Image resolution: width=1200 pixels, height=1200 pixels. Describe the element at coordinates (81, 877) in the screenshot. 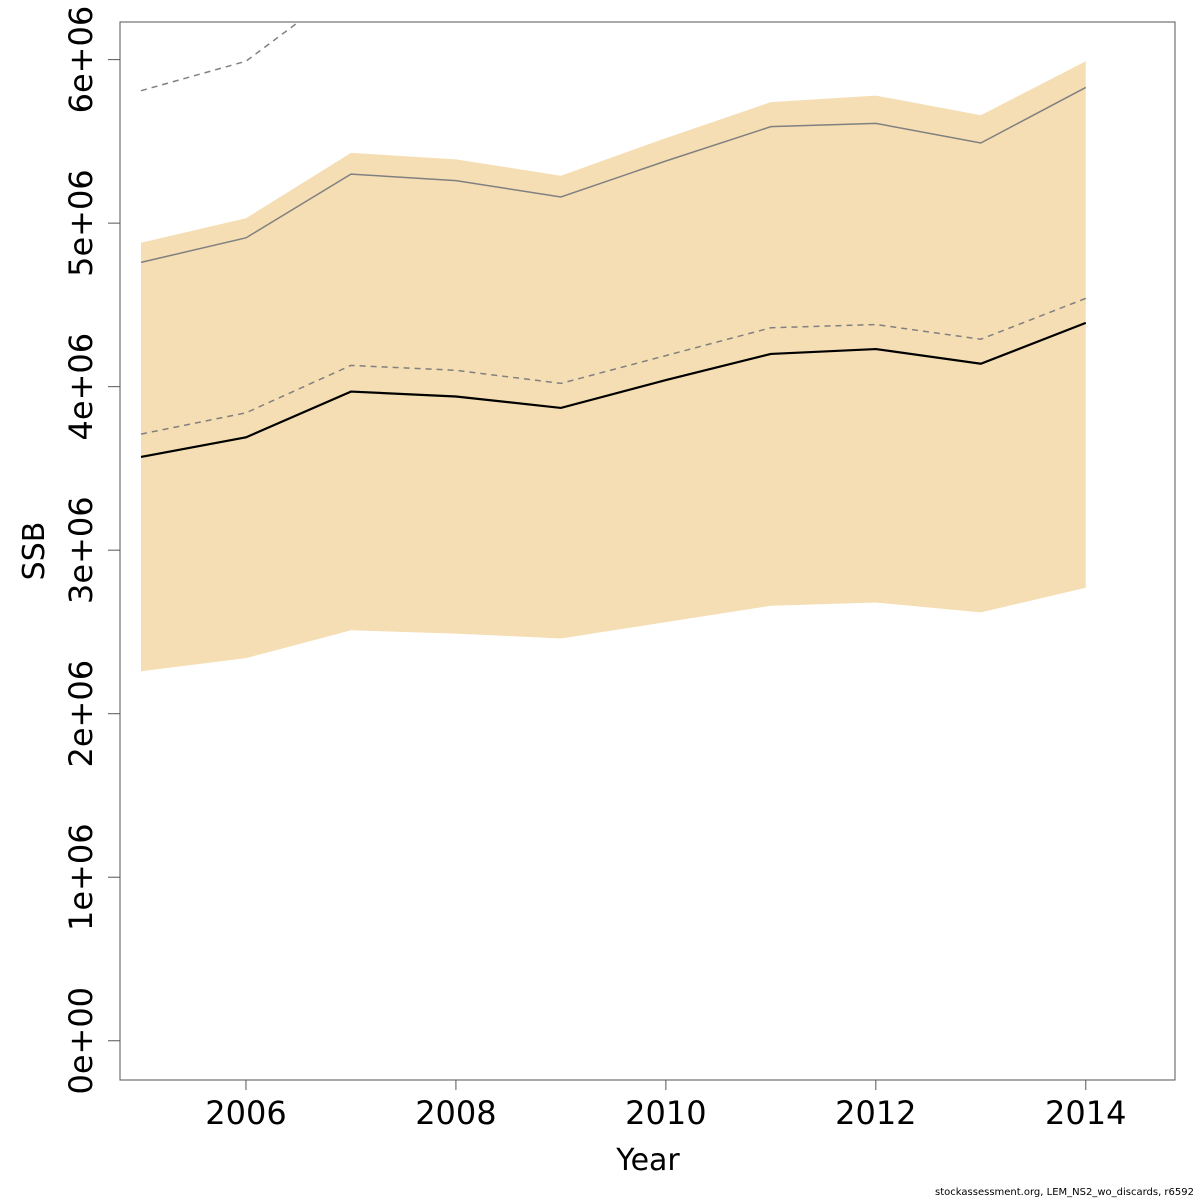

I see `y-tick-label: 1e+06` at that location.